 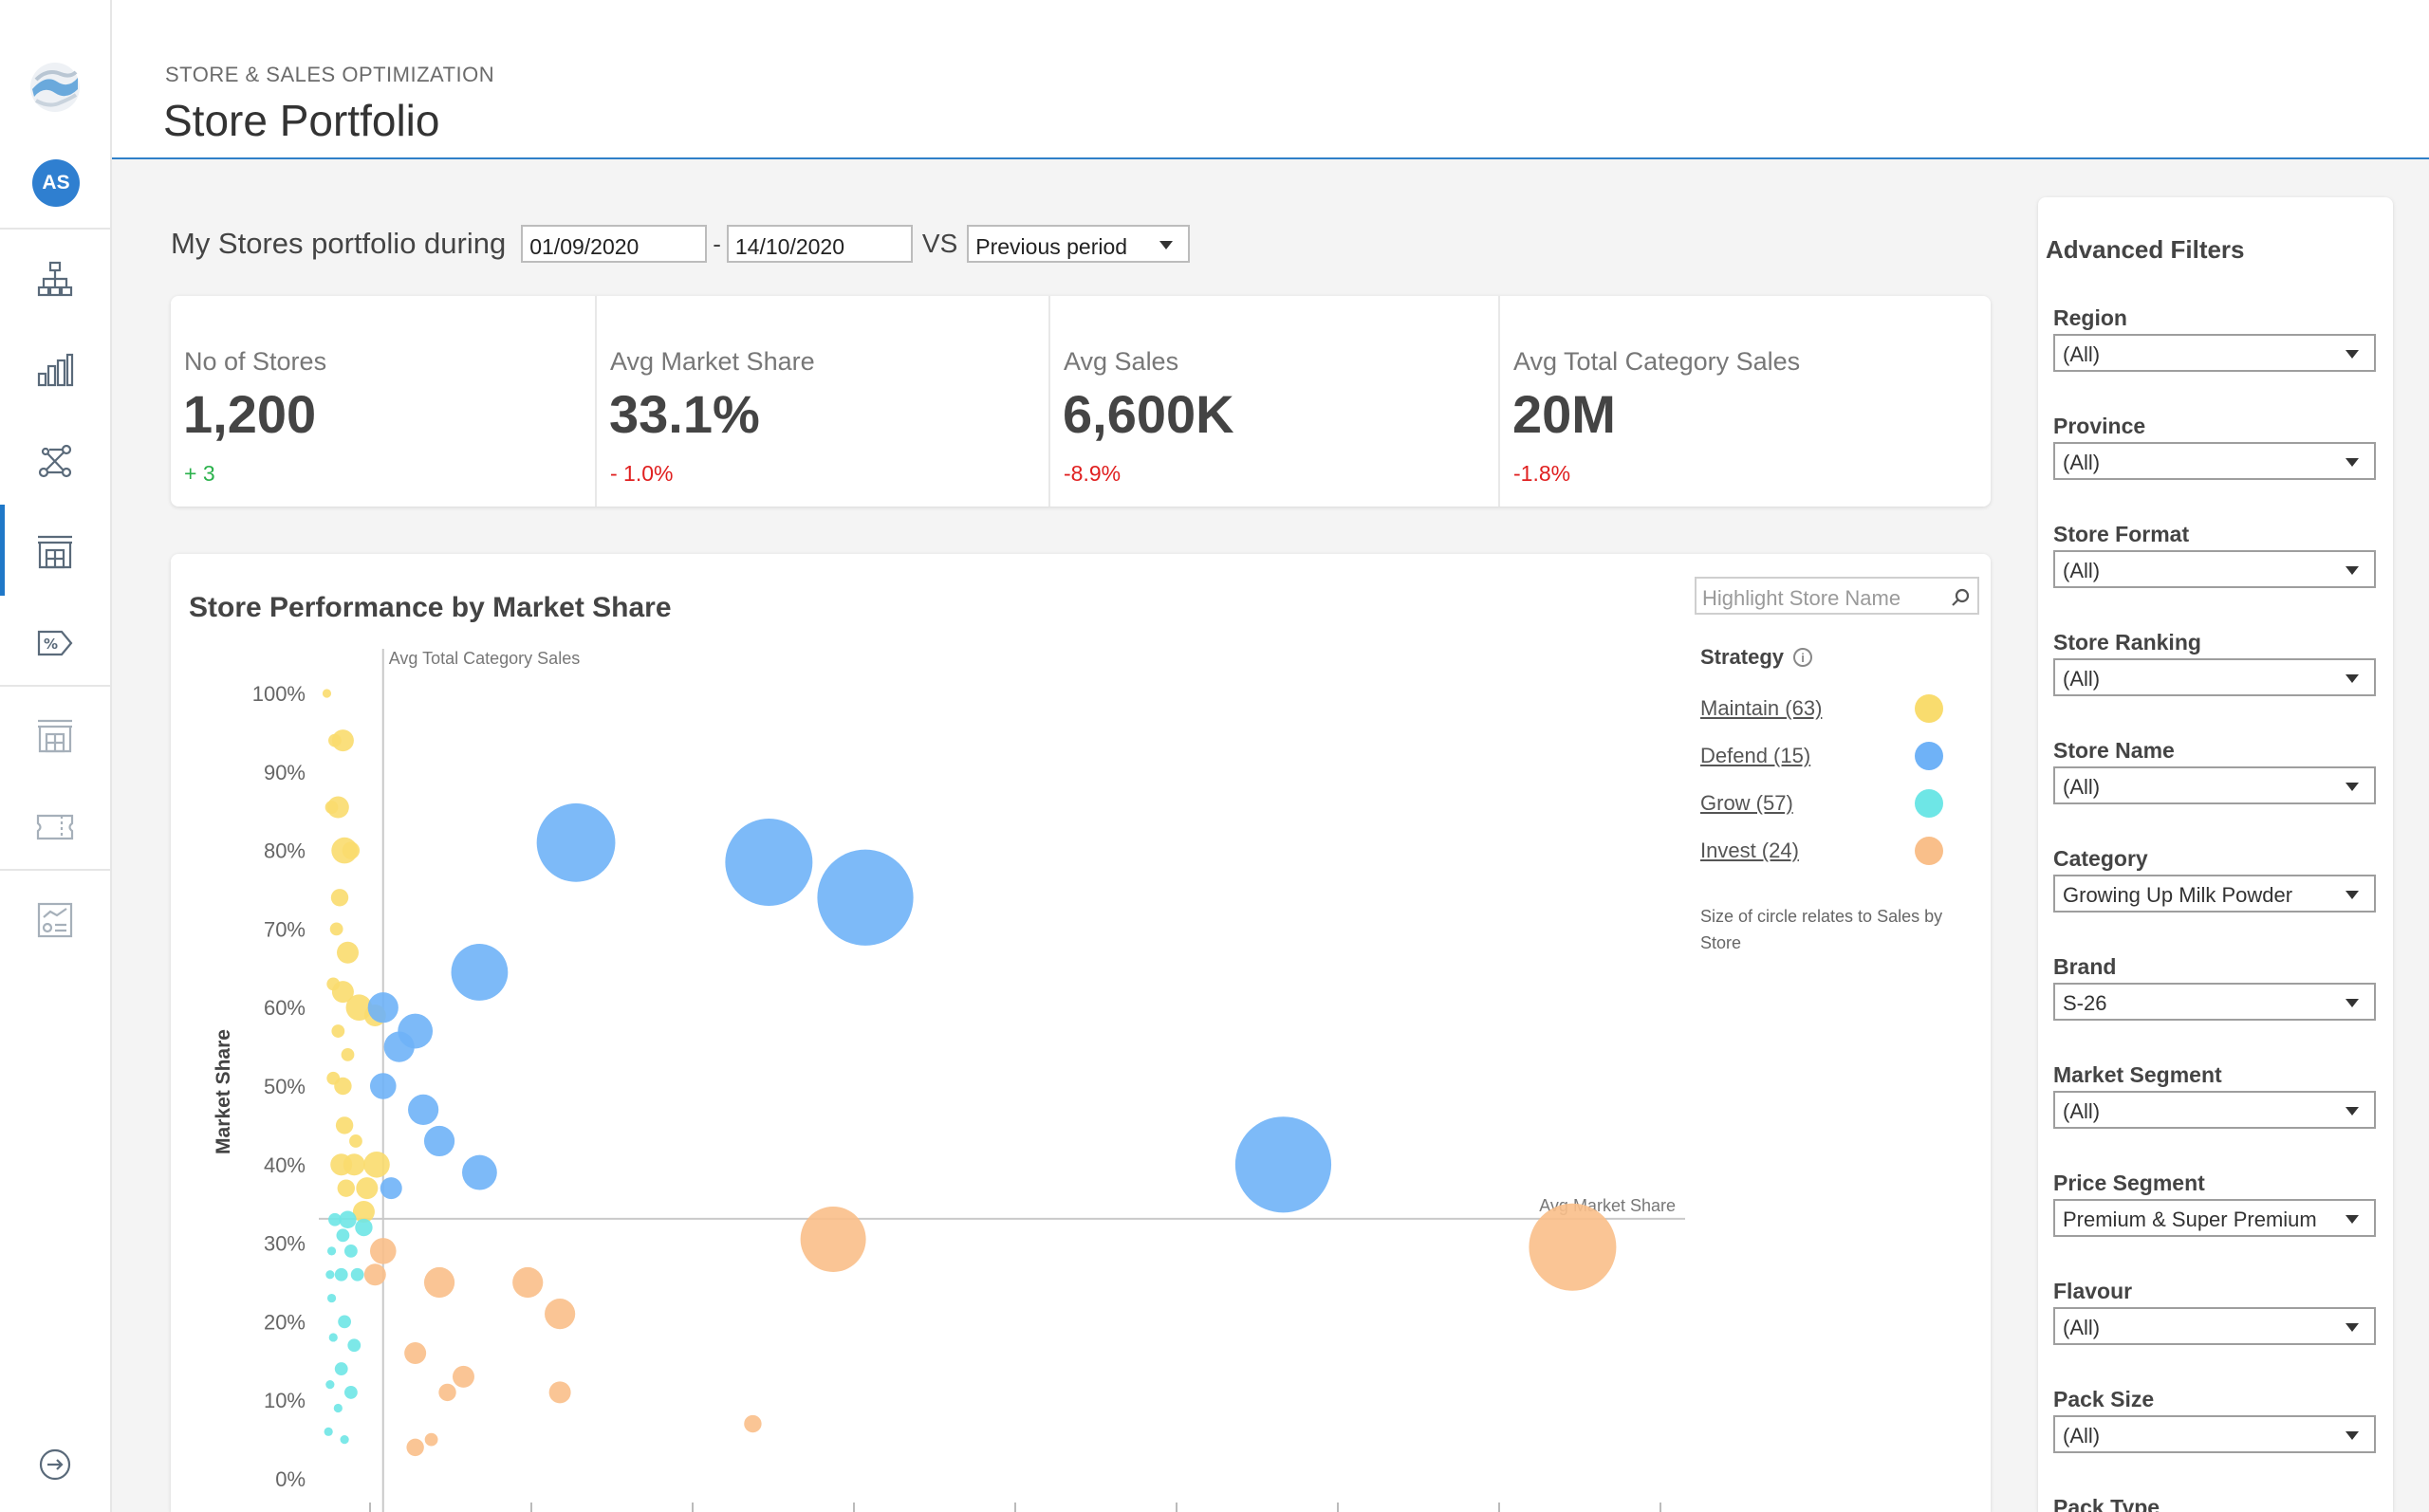 I want to click on comparison-select: Previous period, so click(x=1079, y=244).